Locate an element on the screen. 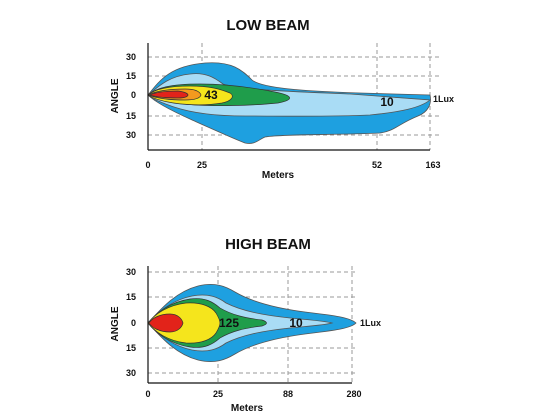  high-zone-yellow is located at coordinates (184, 323).